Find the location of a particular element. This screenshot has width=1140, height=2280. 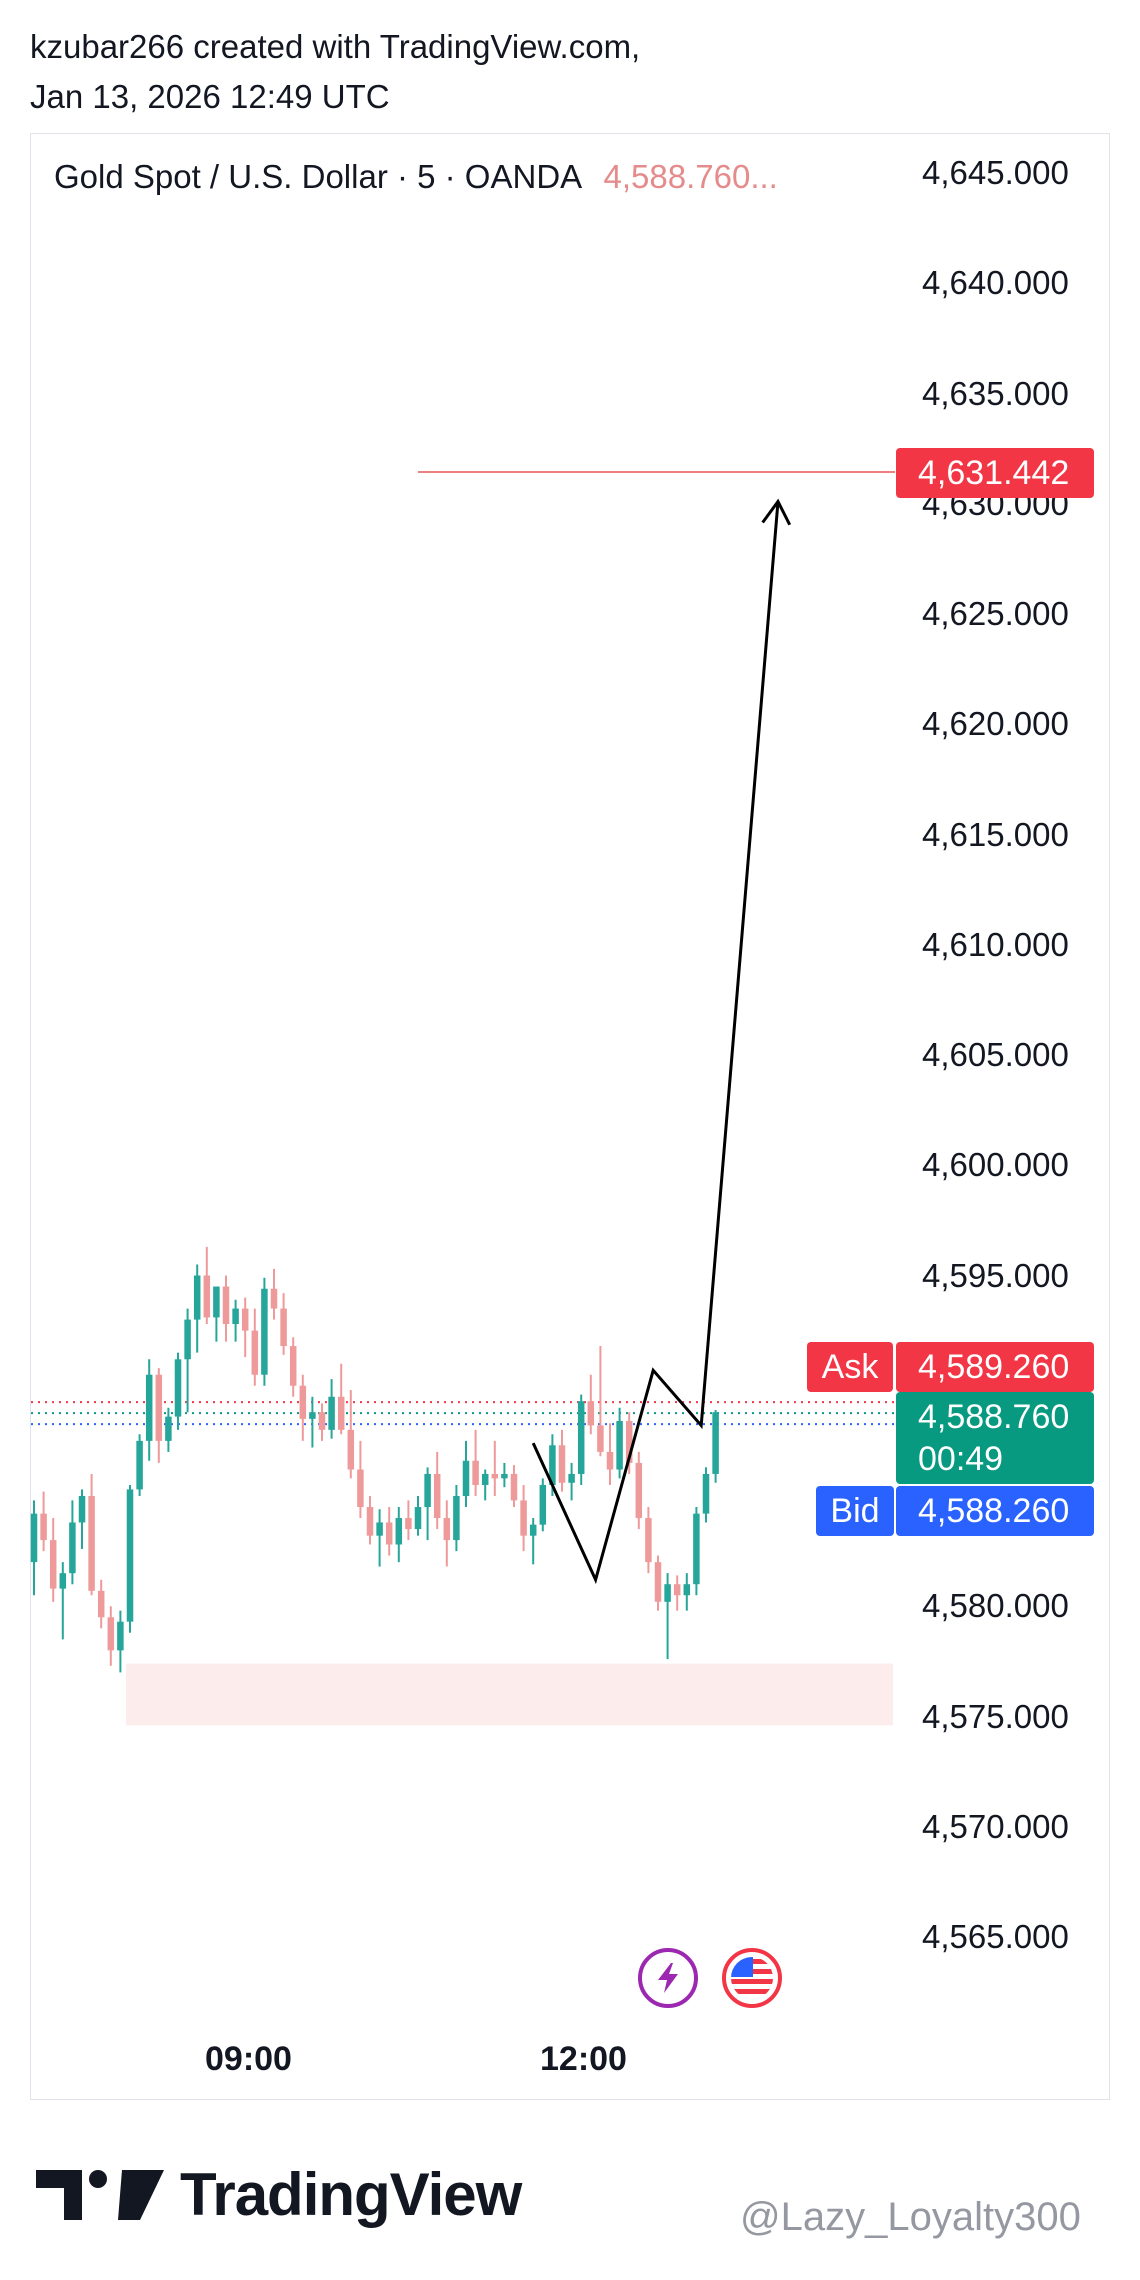

price-axis-label: 4,565.000 is located at coordinates (995, 1936).